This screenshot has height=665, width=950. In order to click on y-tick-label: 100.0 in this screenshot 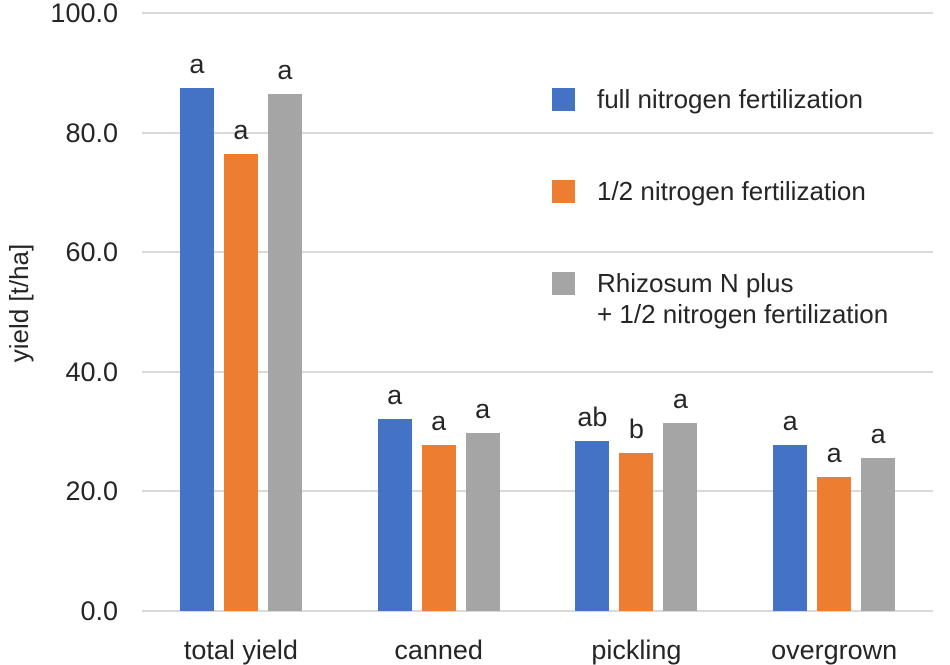, I will do `click(84, 14)`.